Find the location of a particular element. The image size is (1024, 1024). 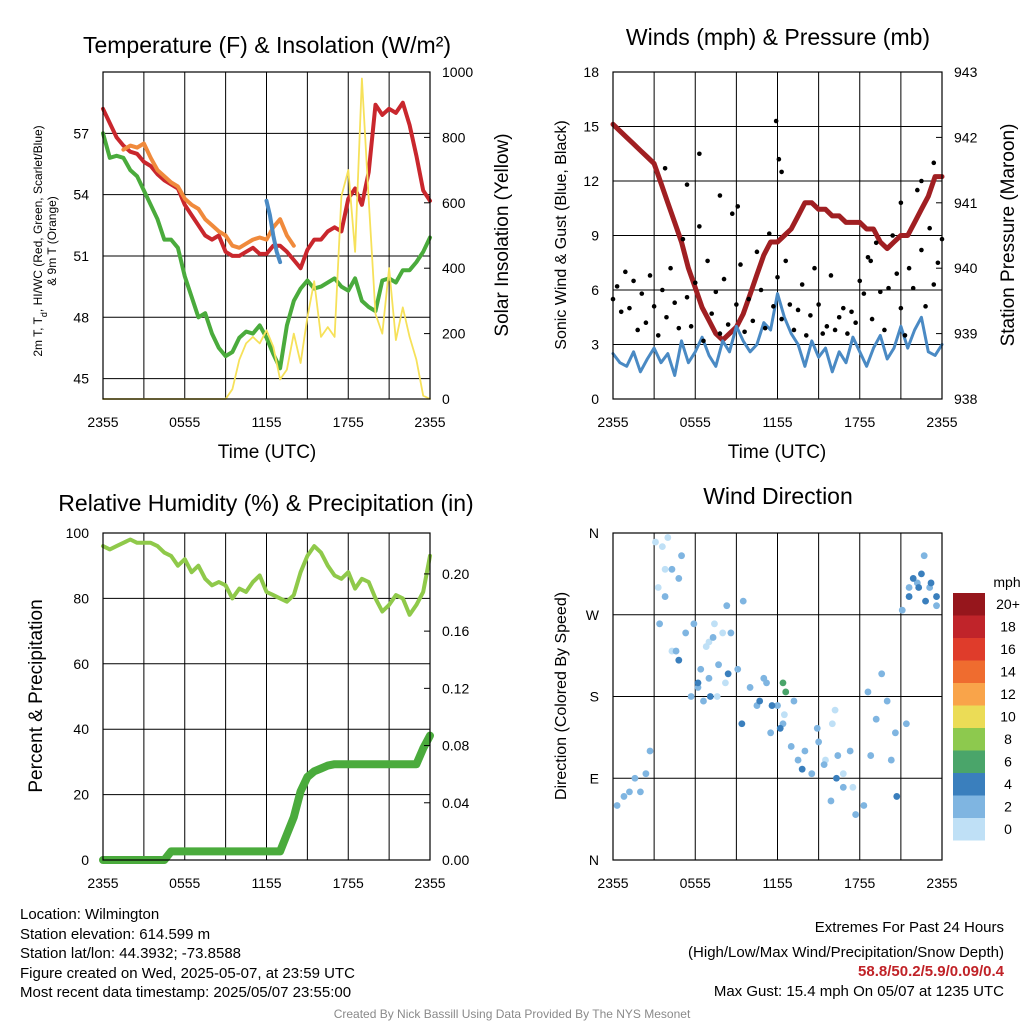

station-location: Location: Wilmington is located at coordinates (90, 914).